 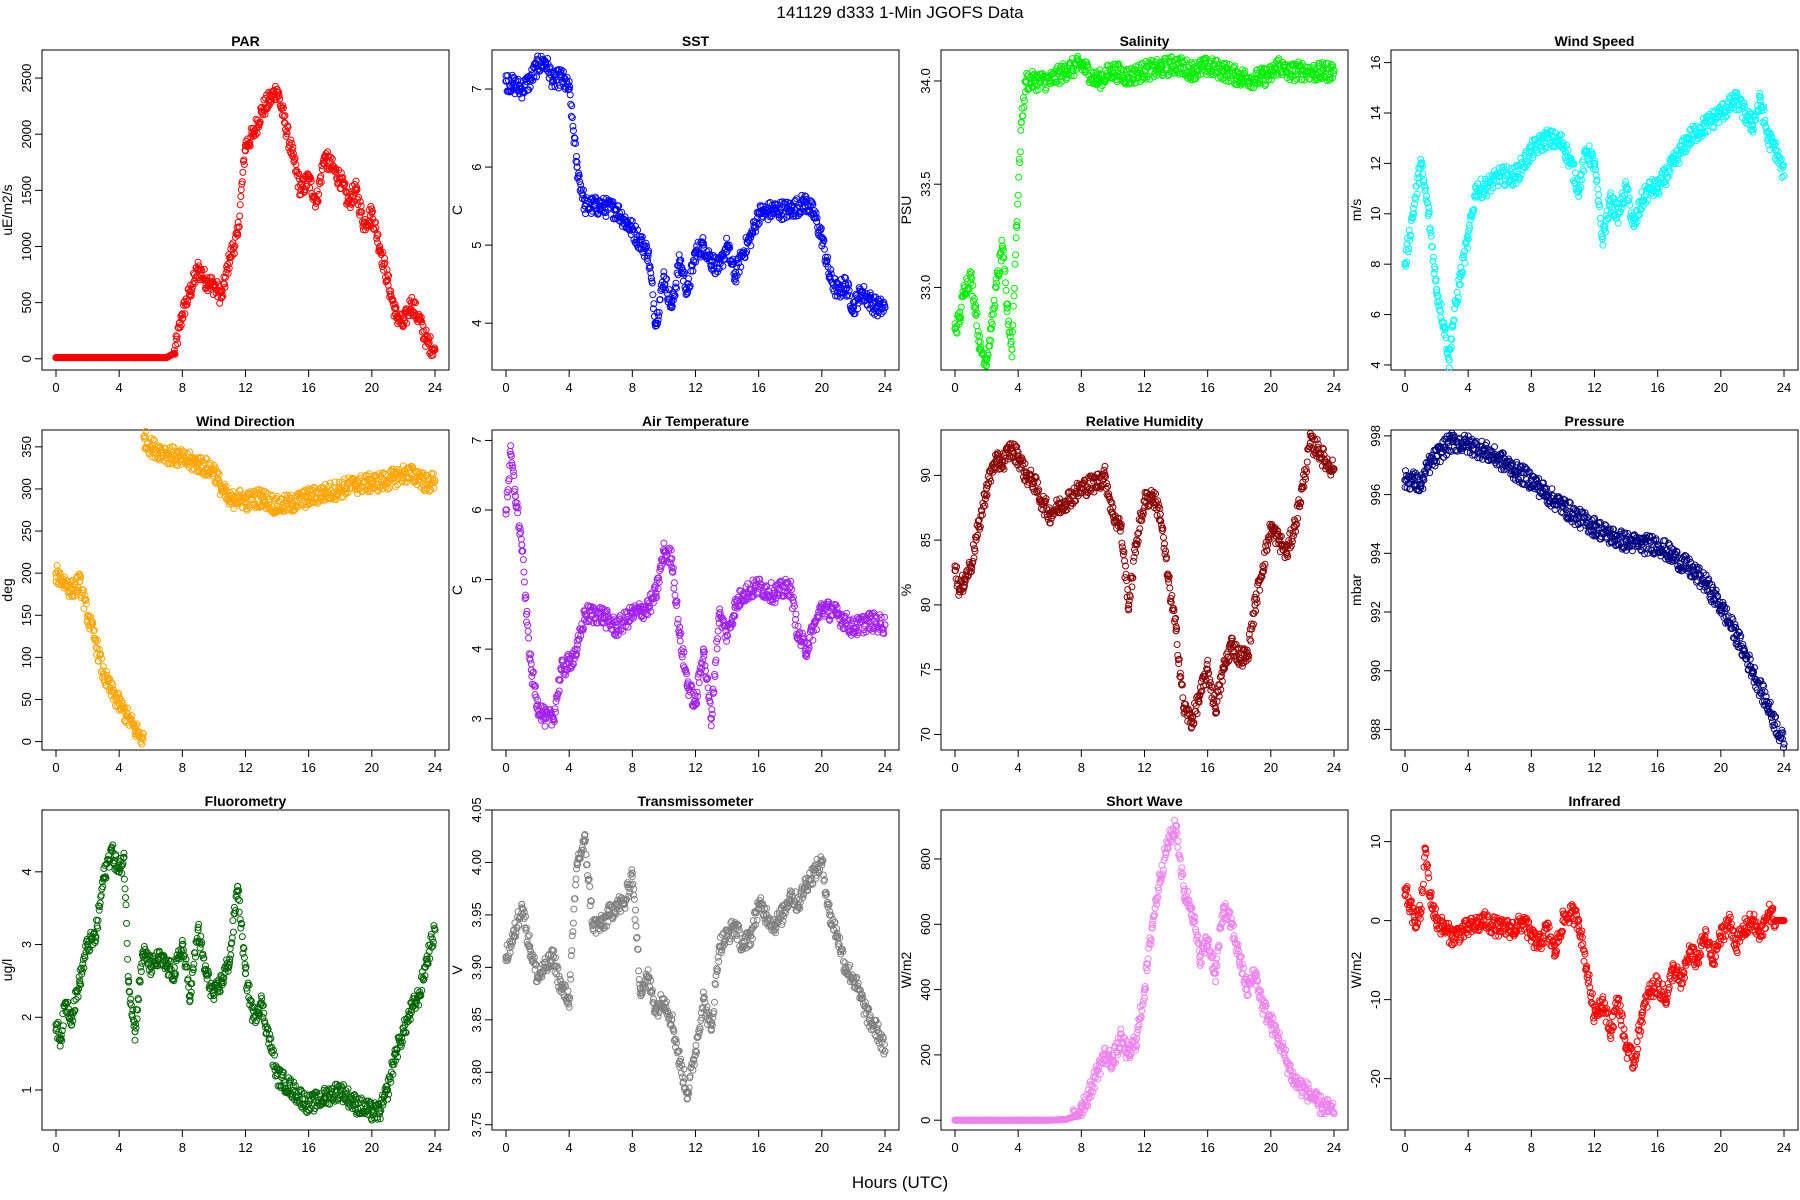 I want to click on y-tick-label: 200, so click(x=26, y=573).